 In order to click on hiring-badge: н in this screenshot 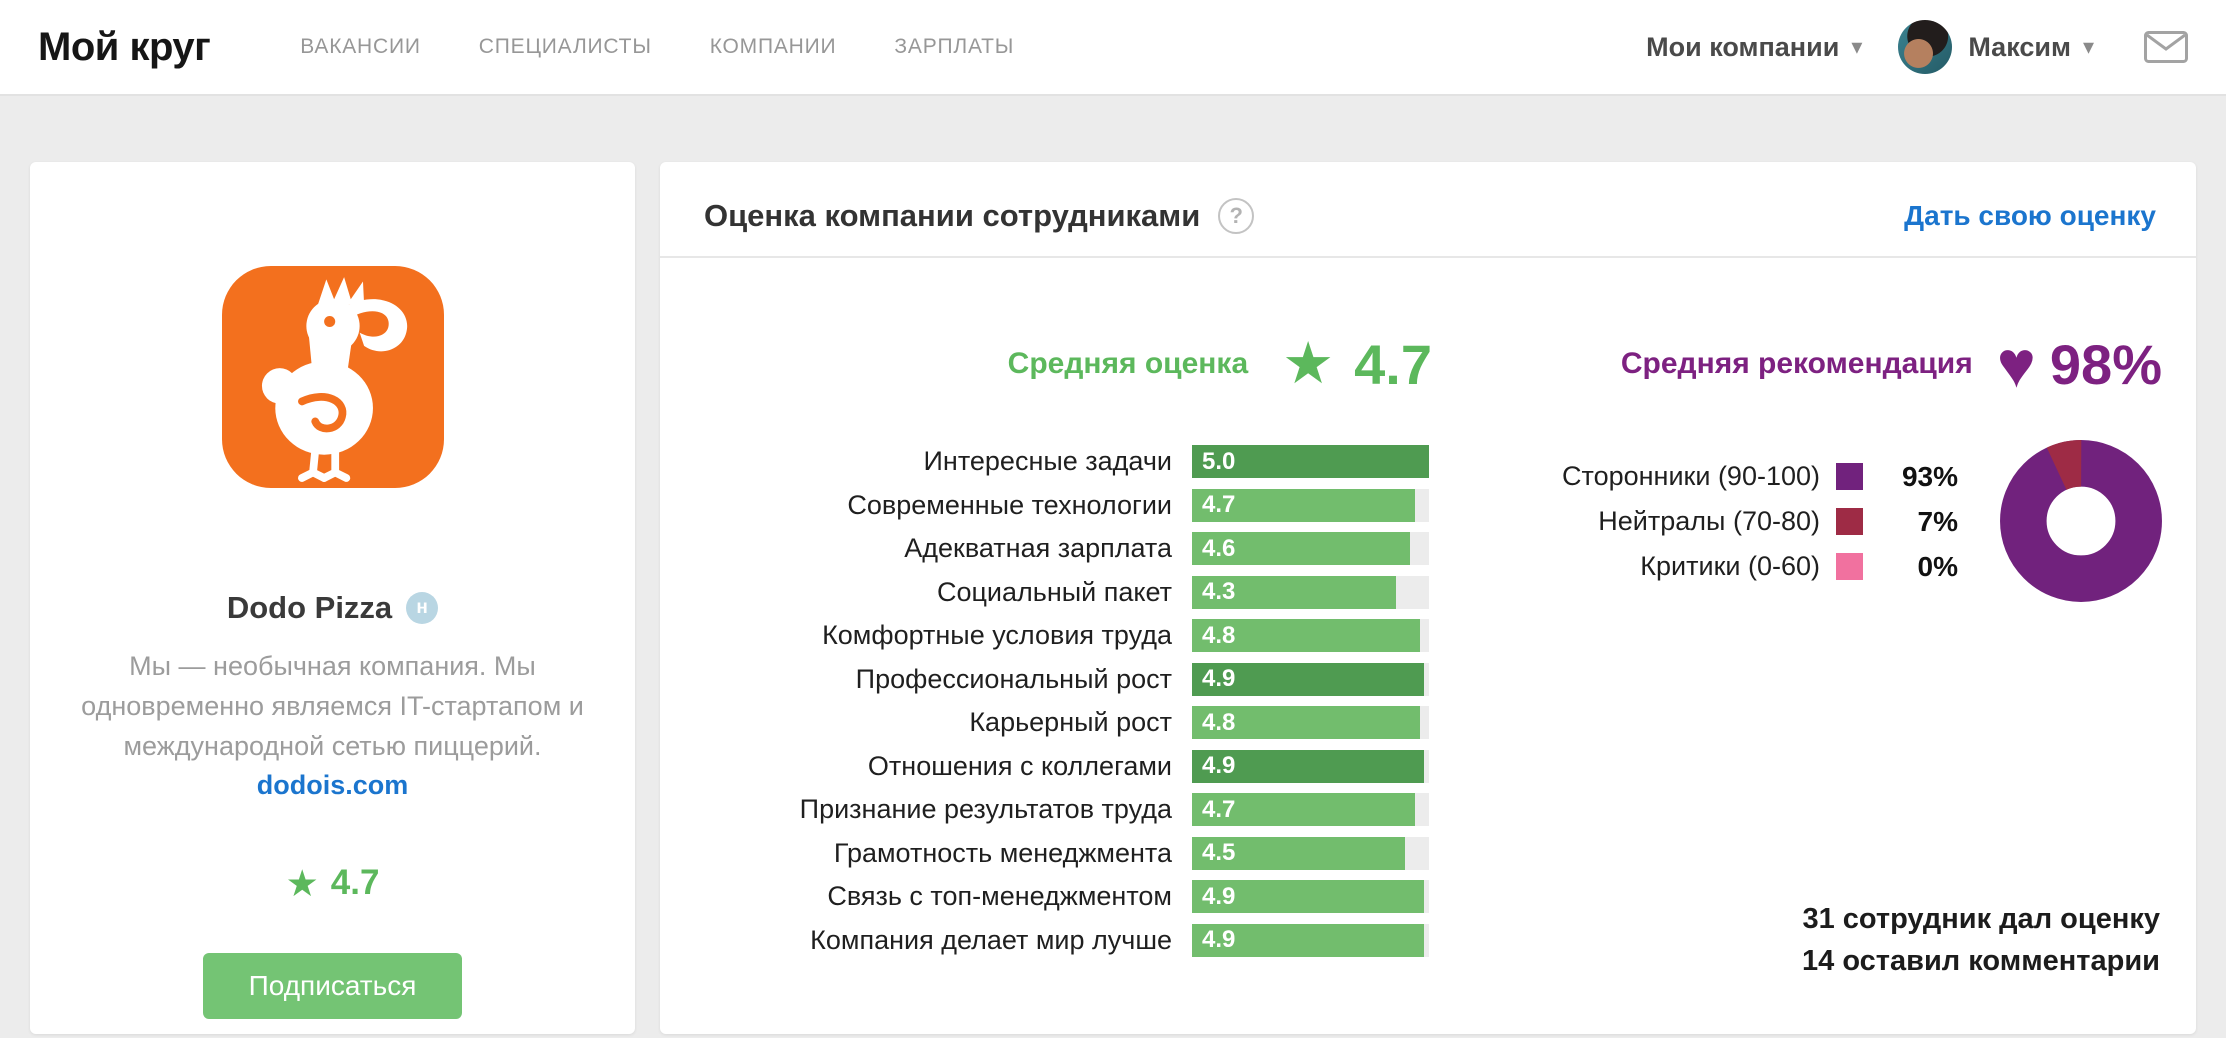, I will do `click(422, 608)`.